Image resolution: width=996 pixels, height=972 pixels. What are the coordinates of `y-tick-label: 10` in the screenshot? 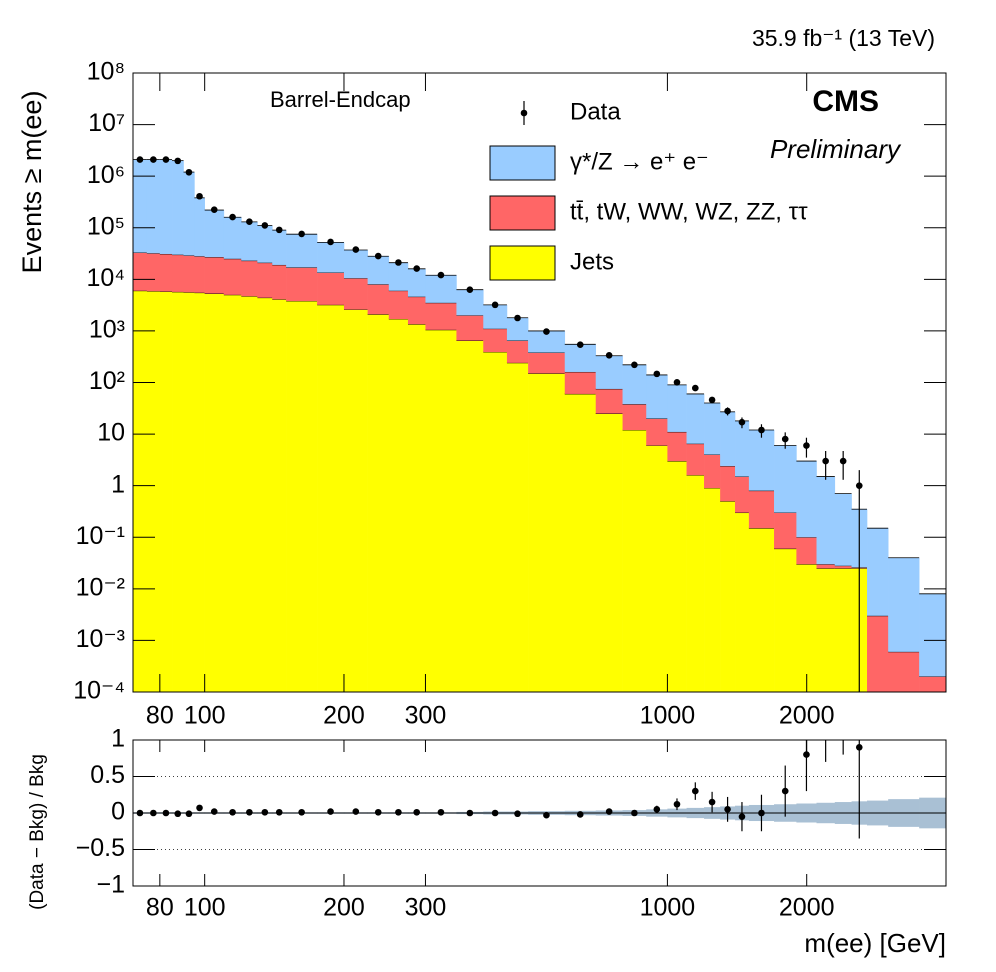 It's located at (111, 433).